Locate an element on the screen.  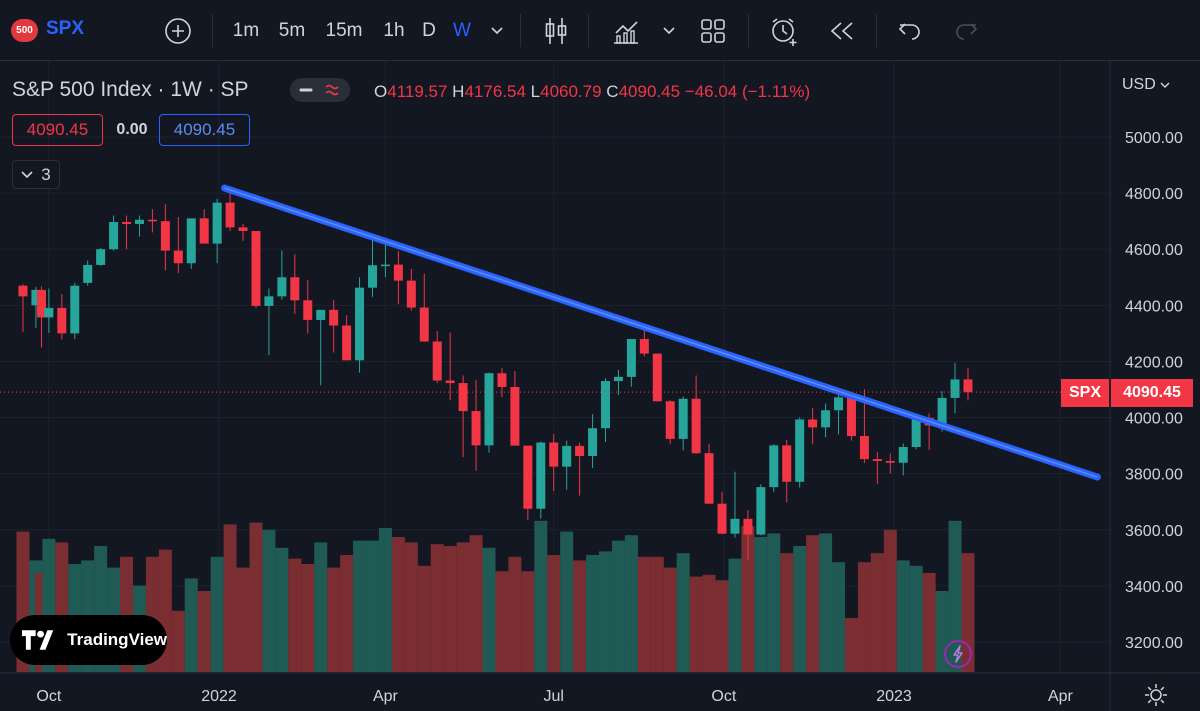
interval-15m: 15m is located at coordinates (344, 30).